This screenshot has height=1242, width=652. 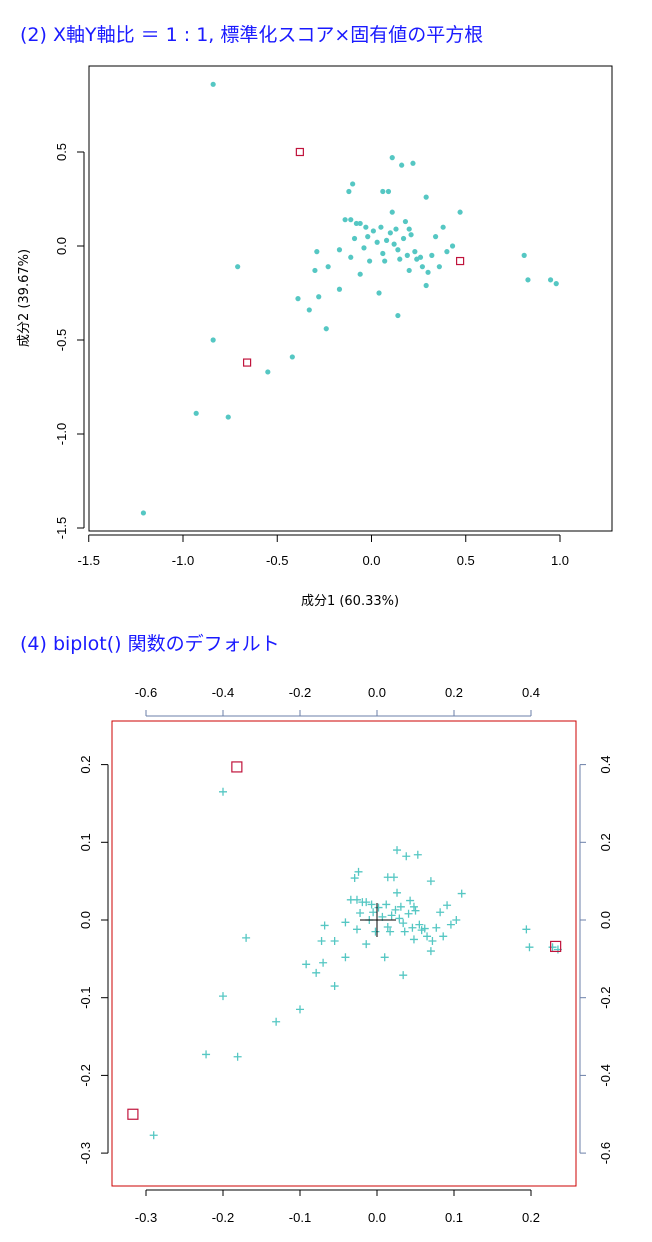 I want to click on chart-2-left-tick-label: -0.2, so click(x=85, y=1075).